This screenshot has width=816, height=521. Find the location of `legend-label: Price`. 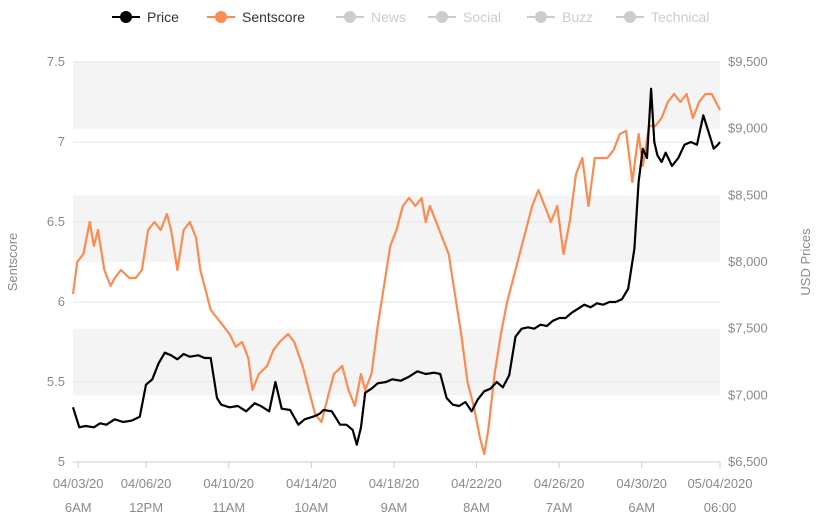

legend-label: Price is located at coordinates (163, 17).